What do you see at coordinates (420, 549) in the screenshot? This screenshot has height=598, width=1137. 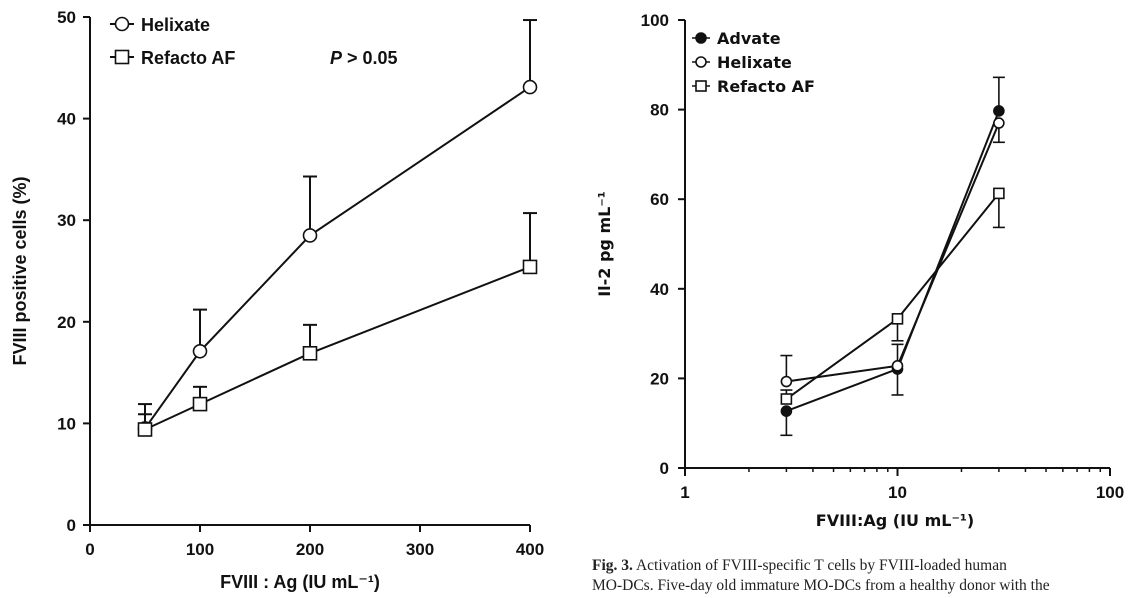 I see `x-tick-label: 300` at bounding box center [420, 549].